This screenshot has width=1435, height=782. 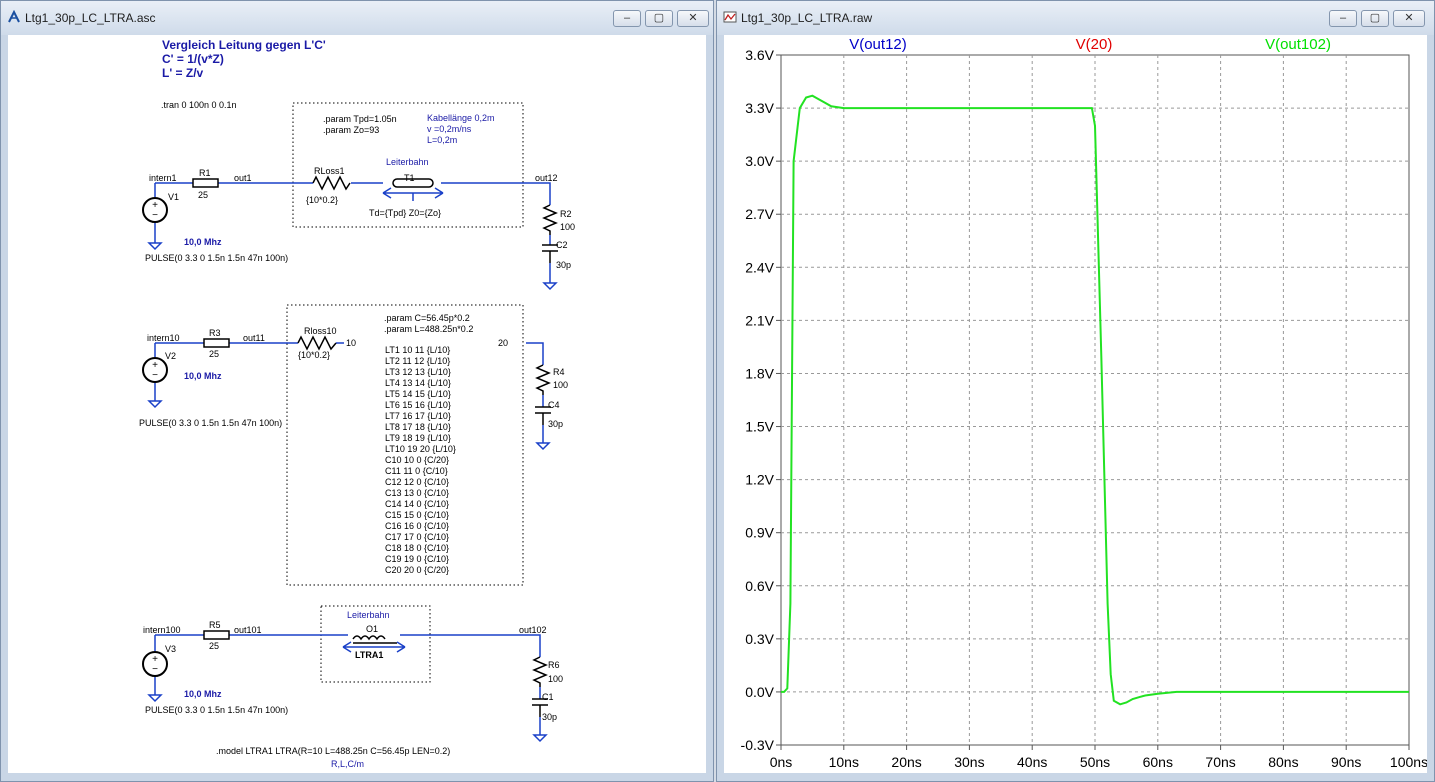 I want to click on net-out101: out101, so click(x=248, y=630).